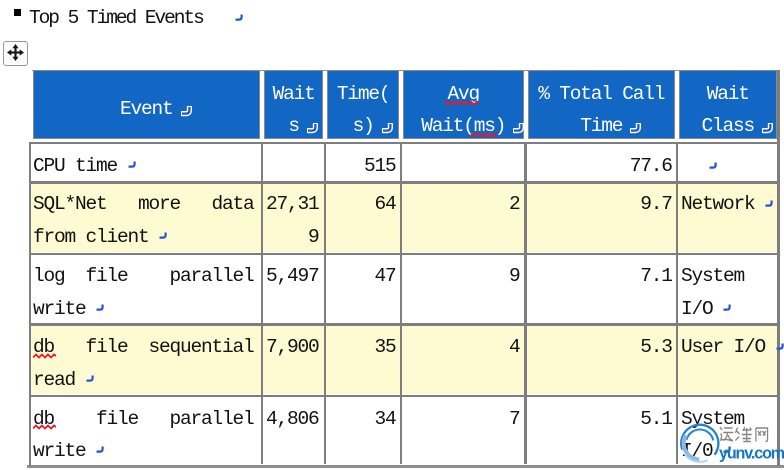 The image size is (784, 470). Describe the element at coordinates (751, 453) in the screenshot. I see `svg-text: yunv.com` at that location.